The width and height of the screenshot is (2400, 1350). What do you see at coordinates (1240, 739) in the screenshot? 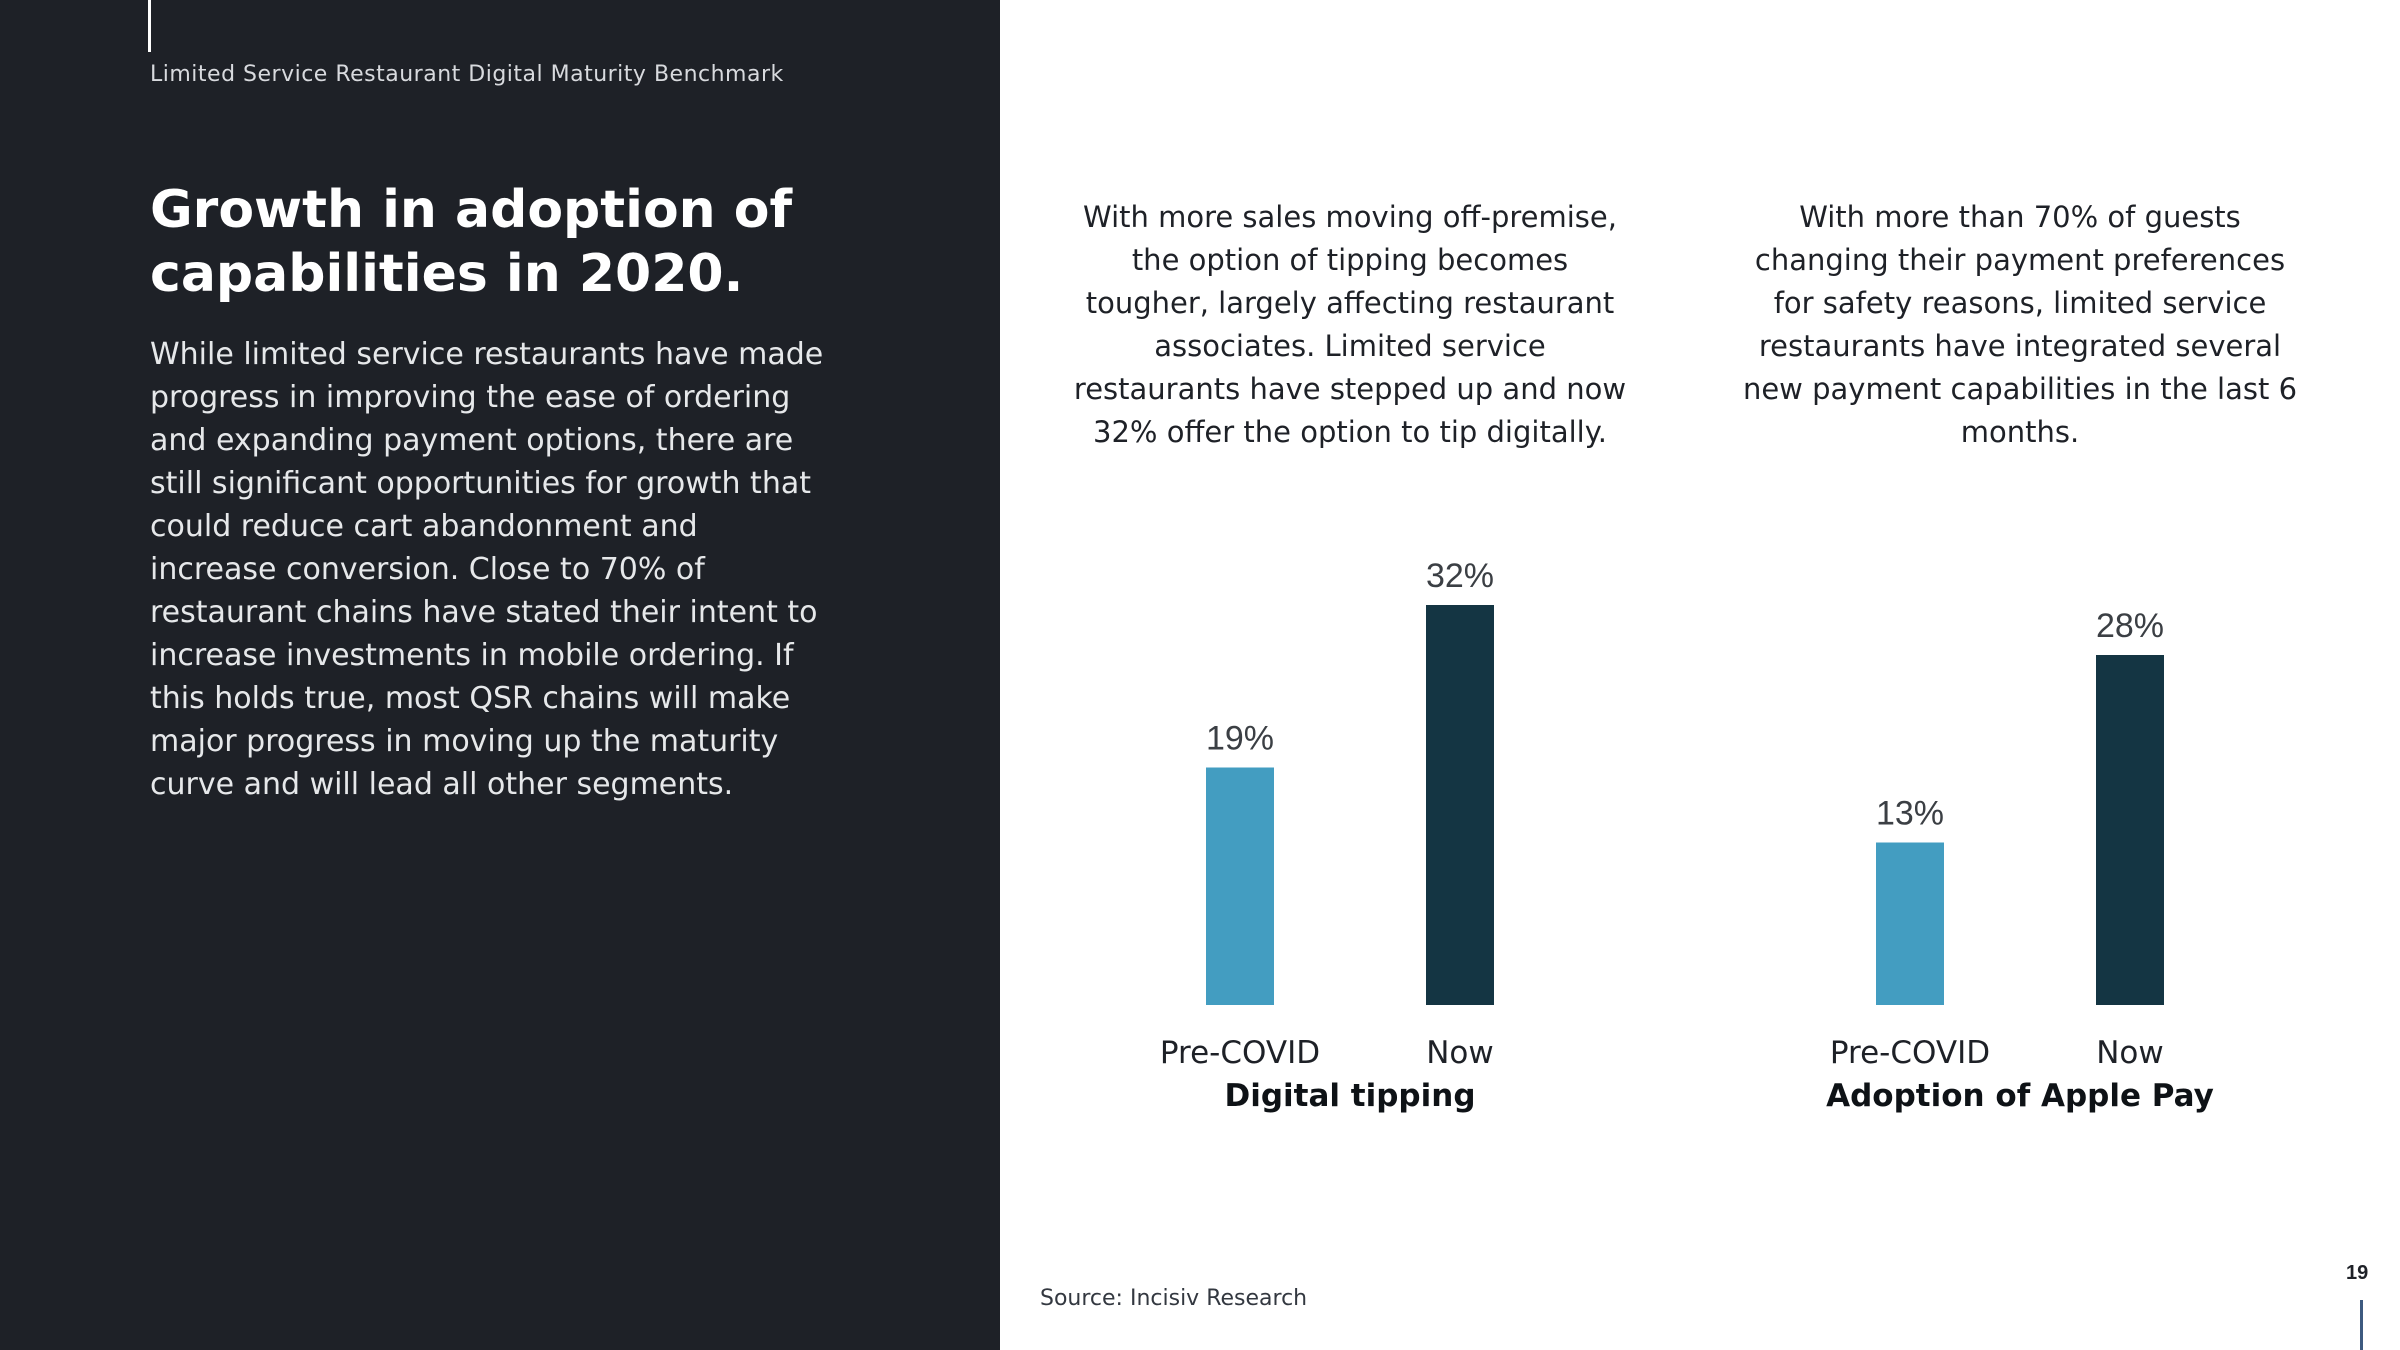
I see `data-label: 19%` at bounding box center [1240, 739].